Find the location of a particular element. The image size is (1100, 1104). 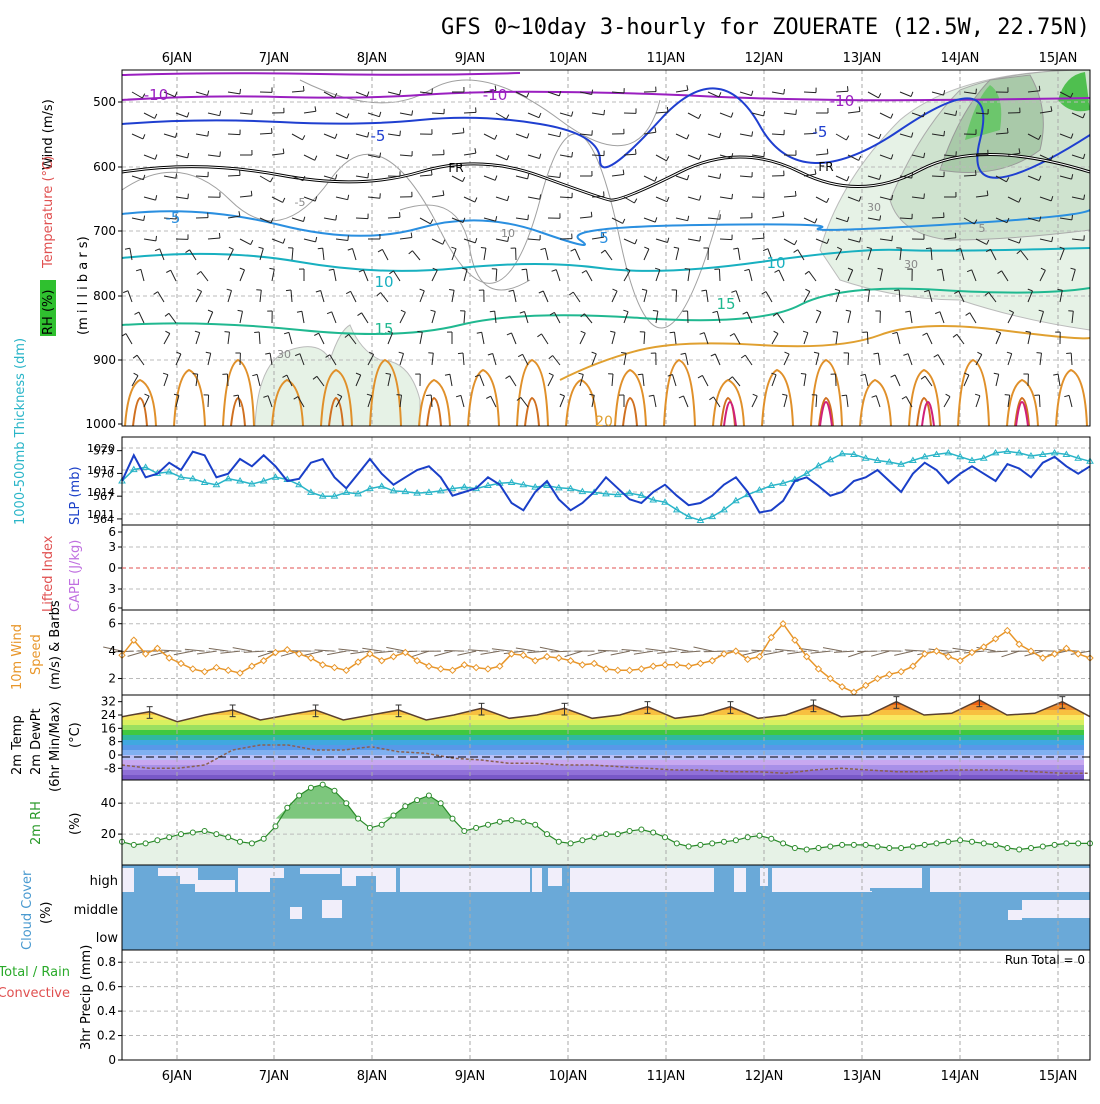

date-label-bottom: 7JAN is located at coordinates (274, 1076).